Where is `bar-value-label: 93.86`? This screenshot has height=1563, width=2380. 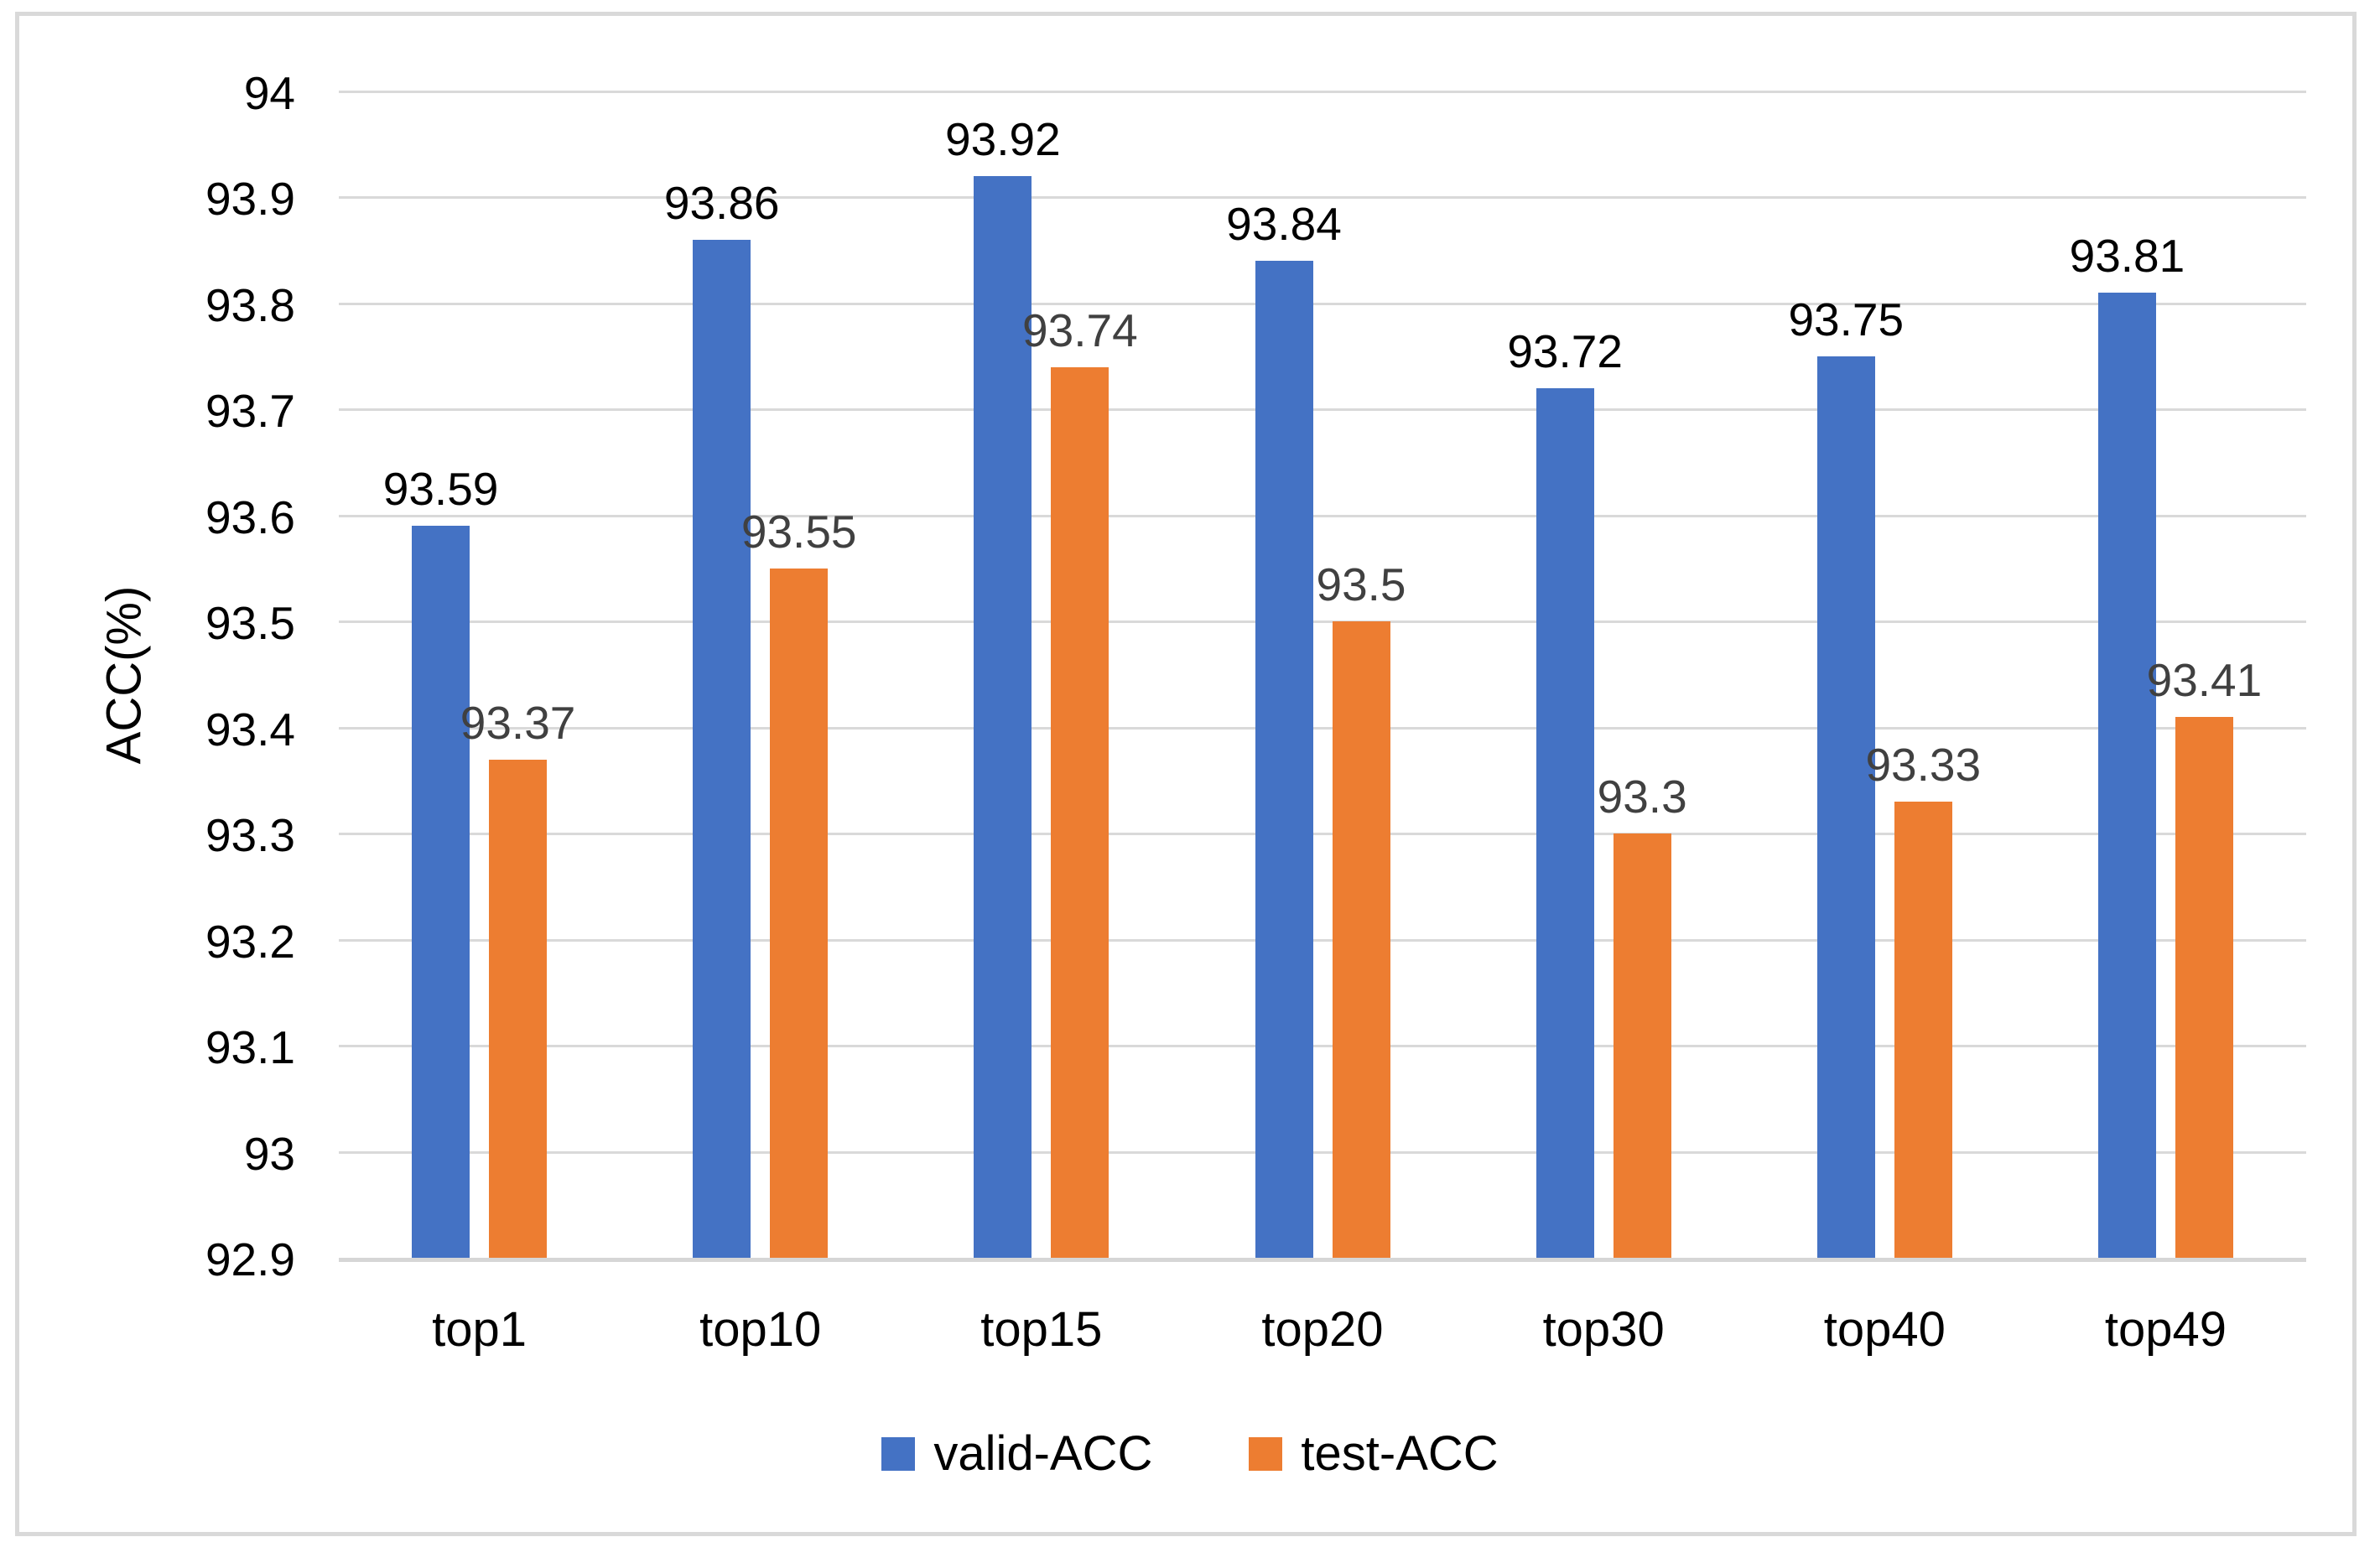 bar-value-label: 93.86 is located at coordinates (721, 203).